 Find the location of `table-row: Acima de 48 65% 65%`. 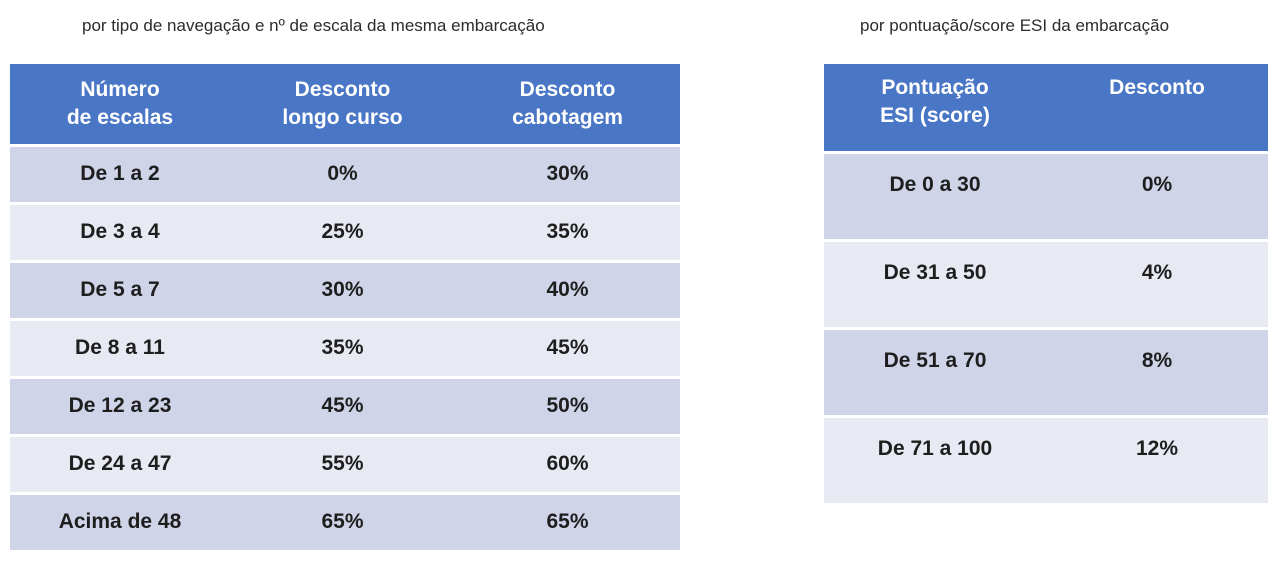

table-row: Acima de 48 65% 65% is located at coordinates (345, 523).